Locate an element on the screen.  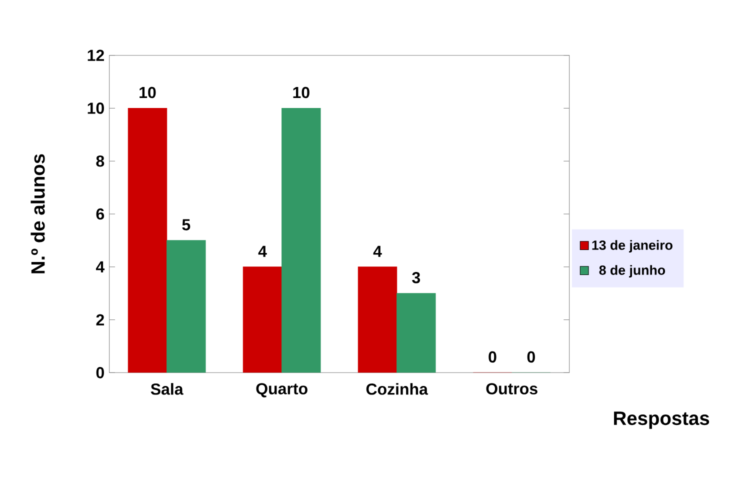
legend-label: 8 de junho is located at coordinates (632, 271).